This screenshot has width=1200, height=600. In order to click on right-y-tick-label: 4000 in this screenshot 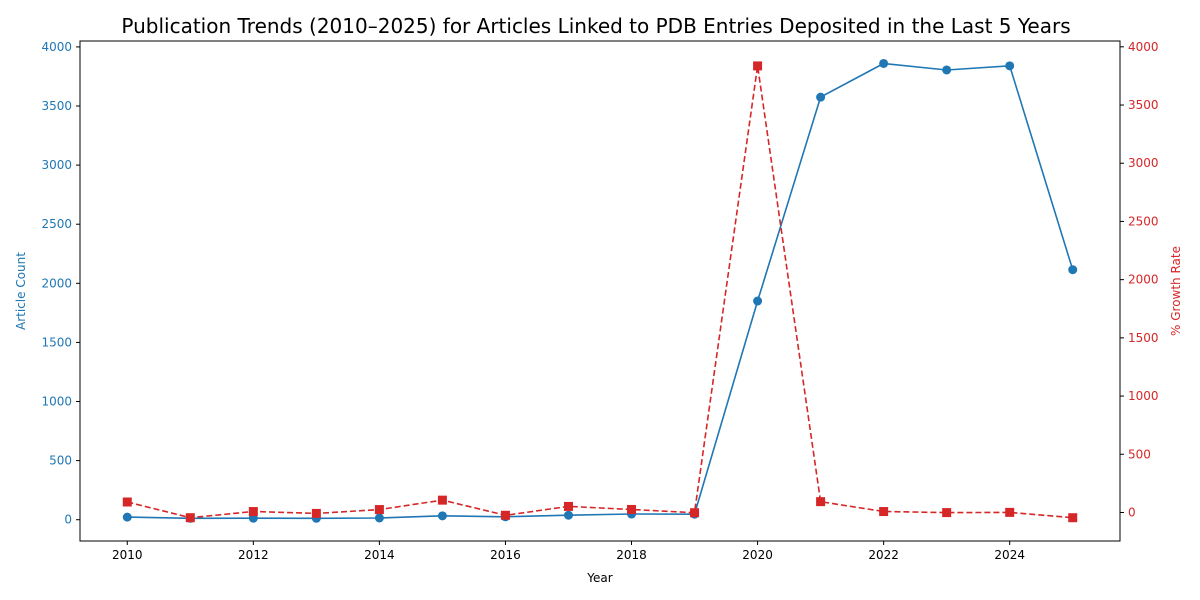, I will do `click(1143, 47)`.